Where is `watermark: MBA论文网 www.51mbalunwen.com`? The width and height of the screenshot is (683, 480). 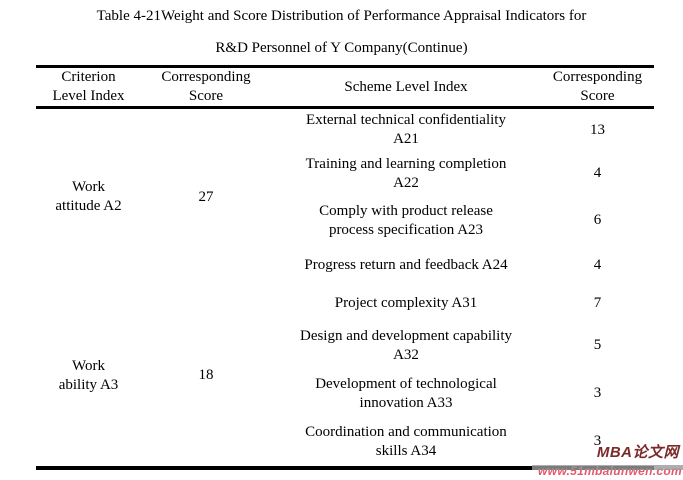
watermark: MBA论文网 www.51mbalunwen.com is located at coordinates (607, 462).